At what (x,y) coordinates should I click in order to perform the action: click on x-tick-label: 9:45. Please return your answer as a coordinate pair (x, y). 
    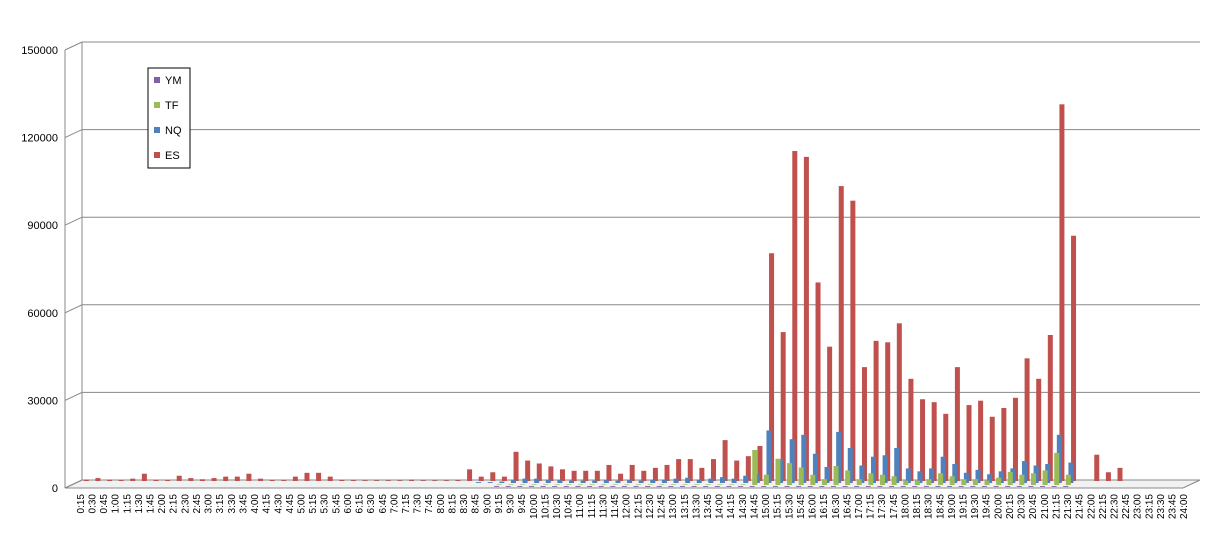
    Looking at the image, I should click on (522, 504).